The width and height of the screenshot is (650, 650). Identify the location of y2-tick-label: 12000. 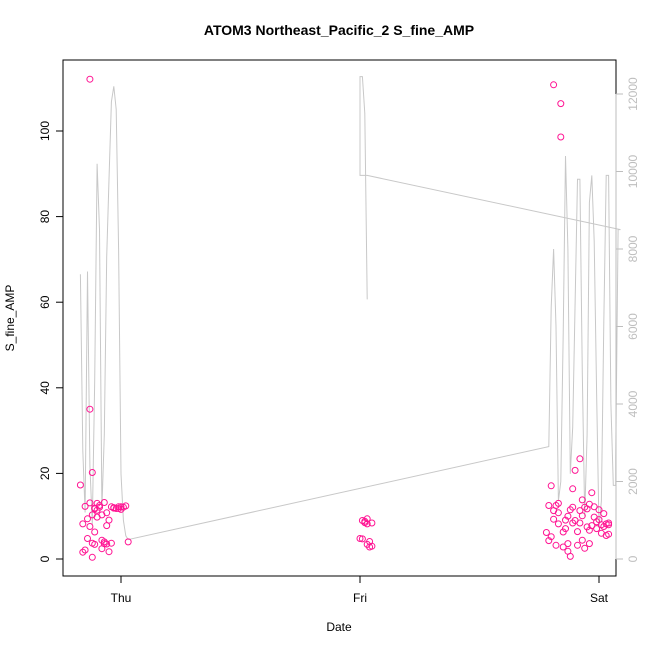
(633, 94).